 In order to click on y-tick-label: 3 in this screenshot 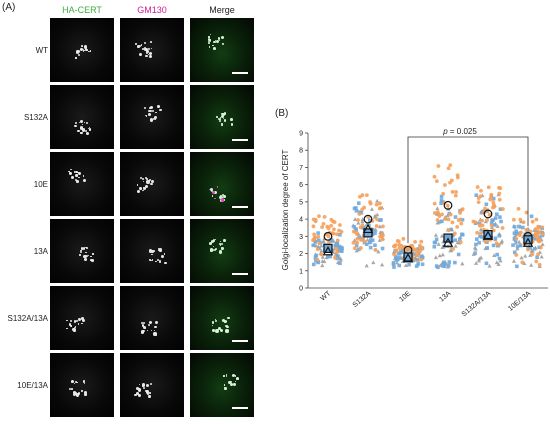, I will do `click(301, 237)`.